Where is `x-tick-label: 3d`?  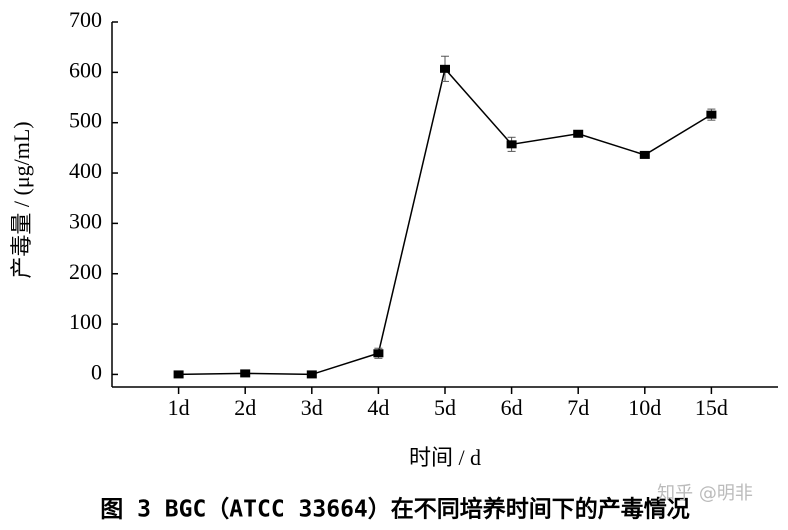
x-tick-label: 3d is located at coordinates (312, 407).